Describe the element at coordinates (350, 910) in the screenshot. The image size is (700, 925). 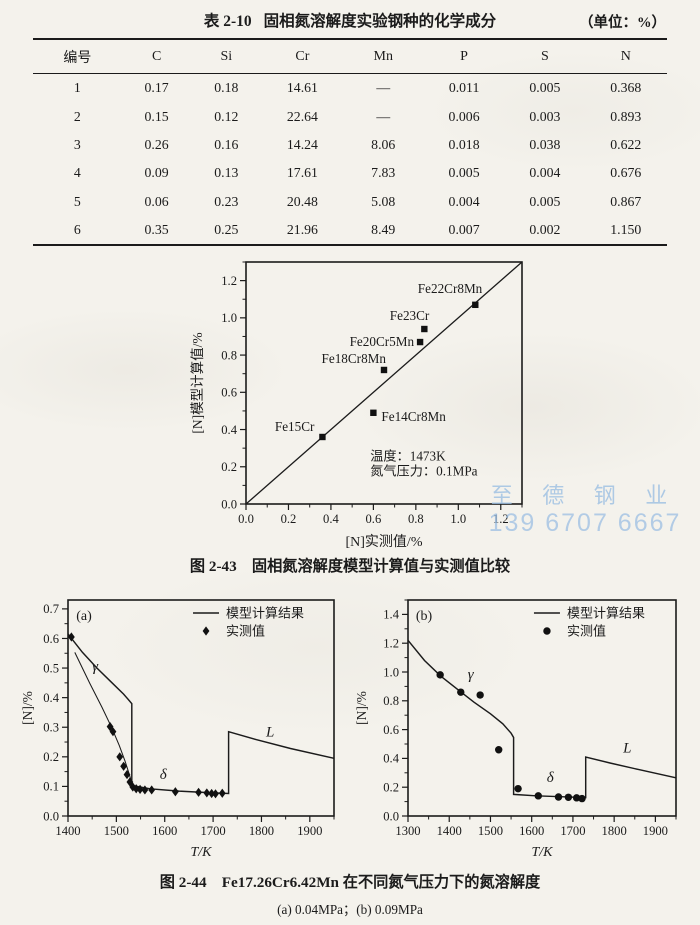
I see `fig-2-44-subcaption: (a) 0.04MPa；(b) 0.09MPa` at that location.